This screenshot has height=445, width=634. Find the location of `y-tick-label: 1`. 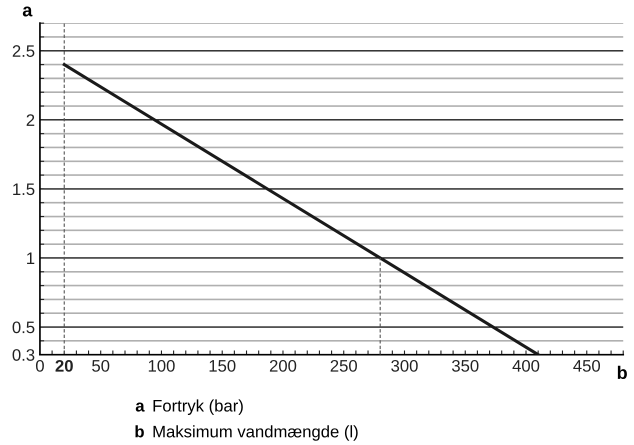

y-tick-label: 1 is located at coordinates (30, 258).